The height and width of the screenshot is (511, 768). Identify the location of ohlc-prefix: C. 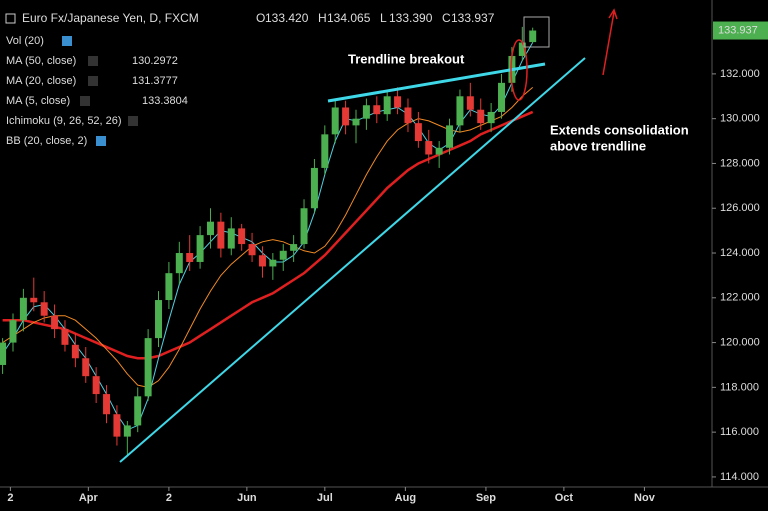
(446, 18).